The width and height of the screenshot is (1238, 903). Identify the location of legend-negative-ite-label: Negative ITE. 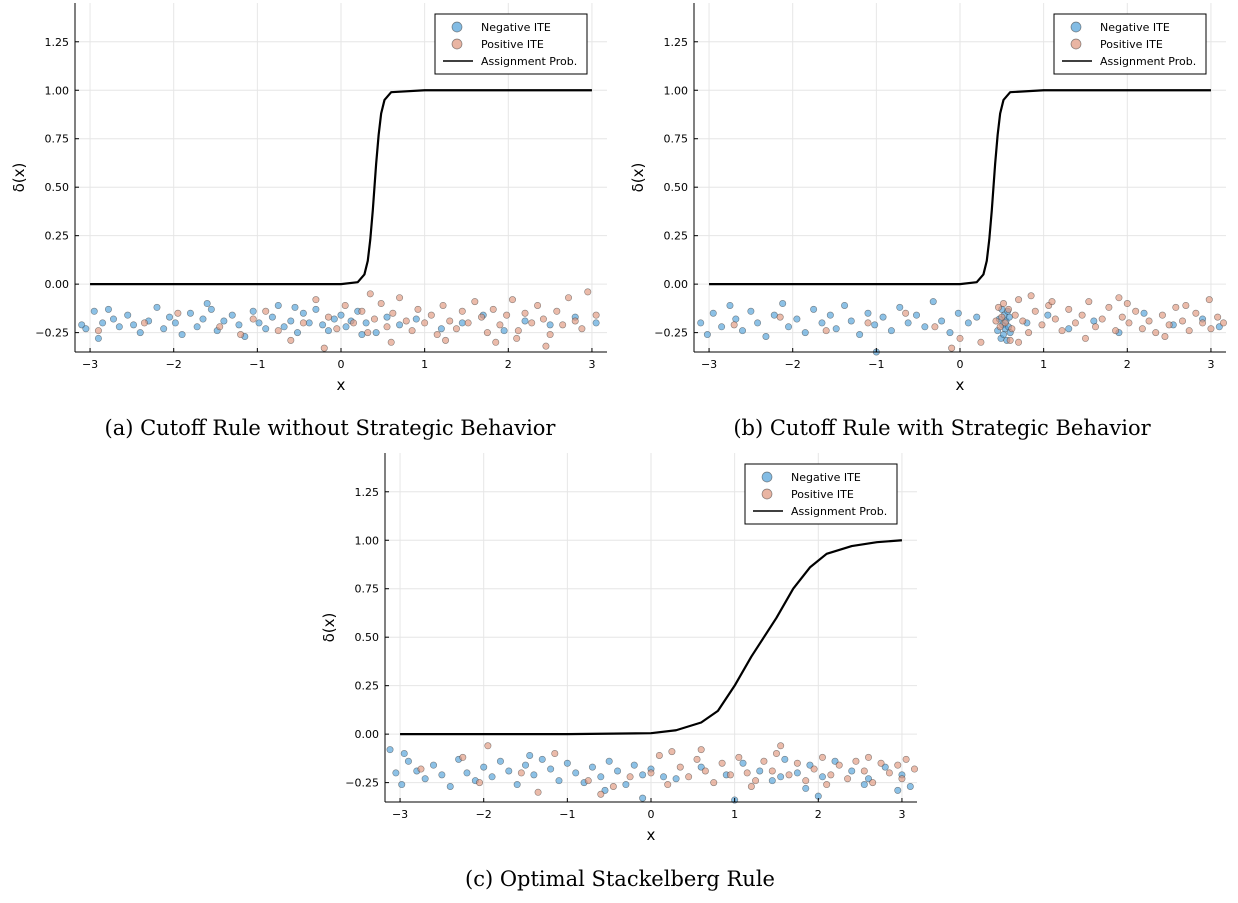
(826, 477).